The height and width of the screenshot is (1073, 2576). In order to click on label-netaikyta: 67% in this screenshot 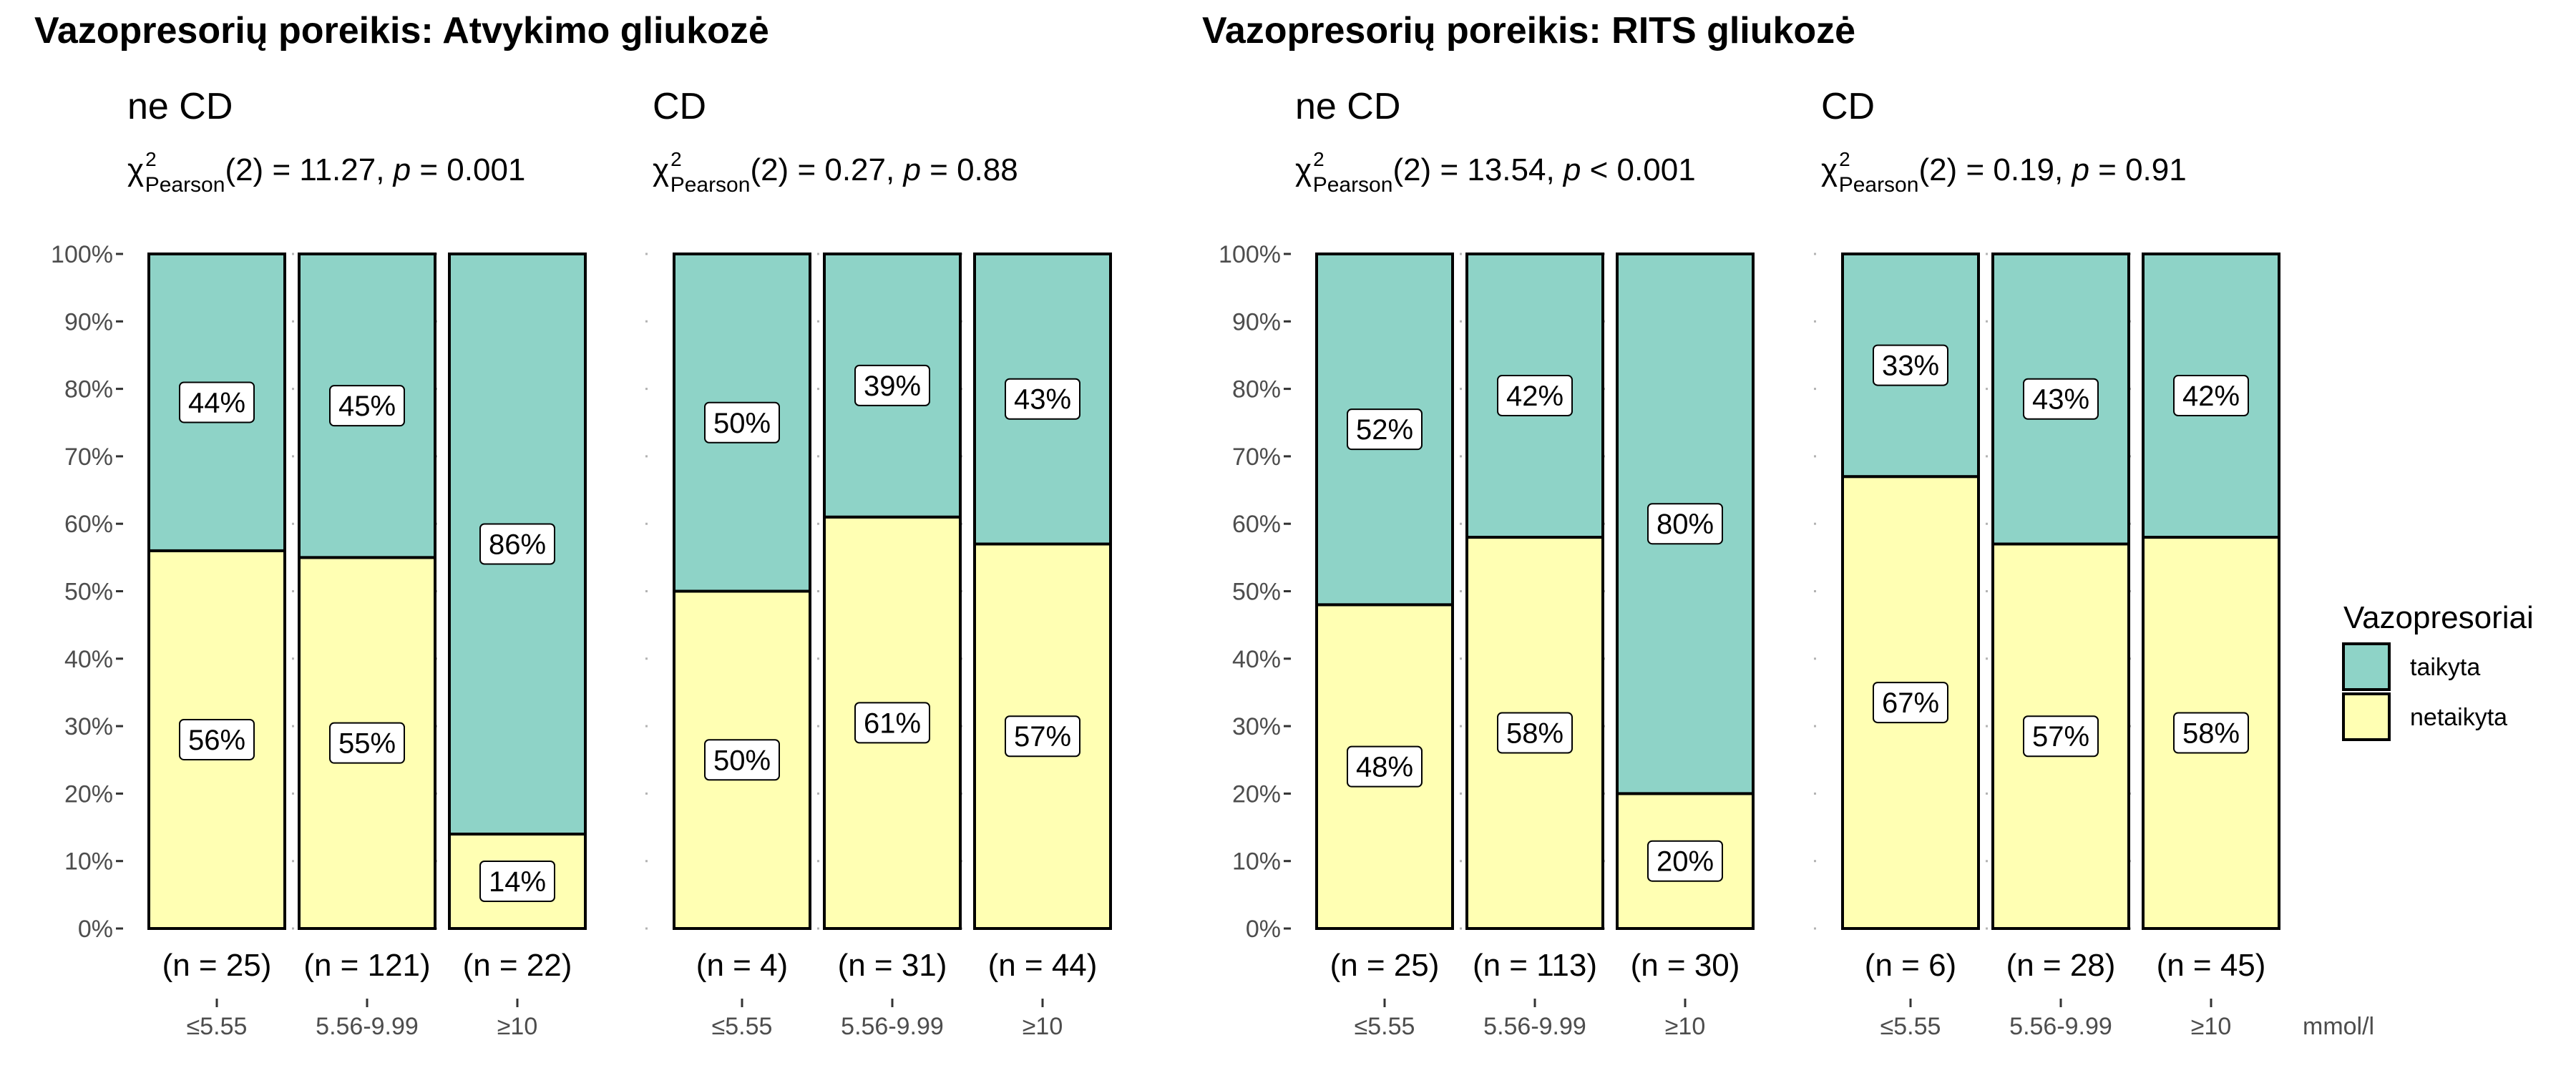, I will do `click(1910, 703)`.